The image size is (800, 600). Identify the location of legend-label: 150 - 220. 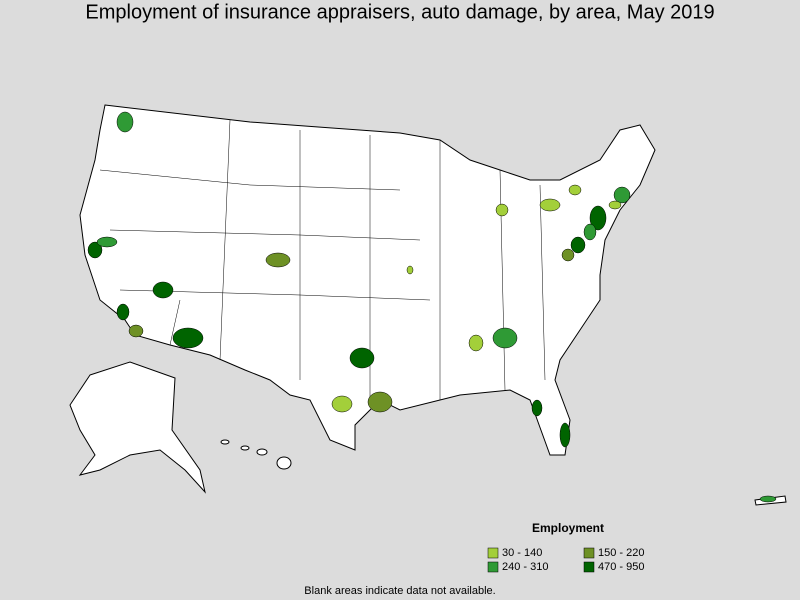
(621, 553).